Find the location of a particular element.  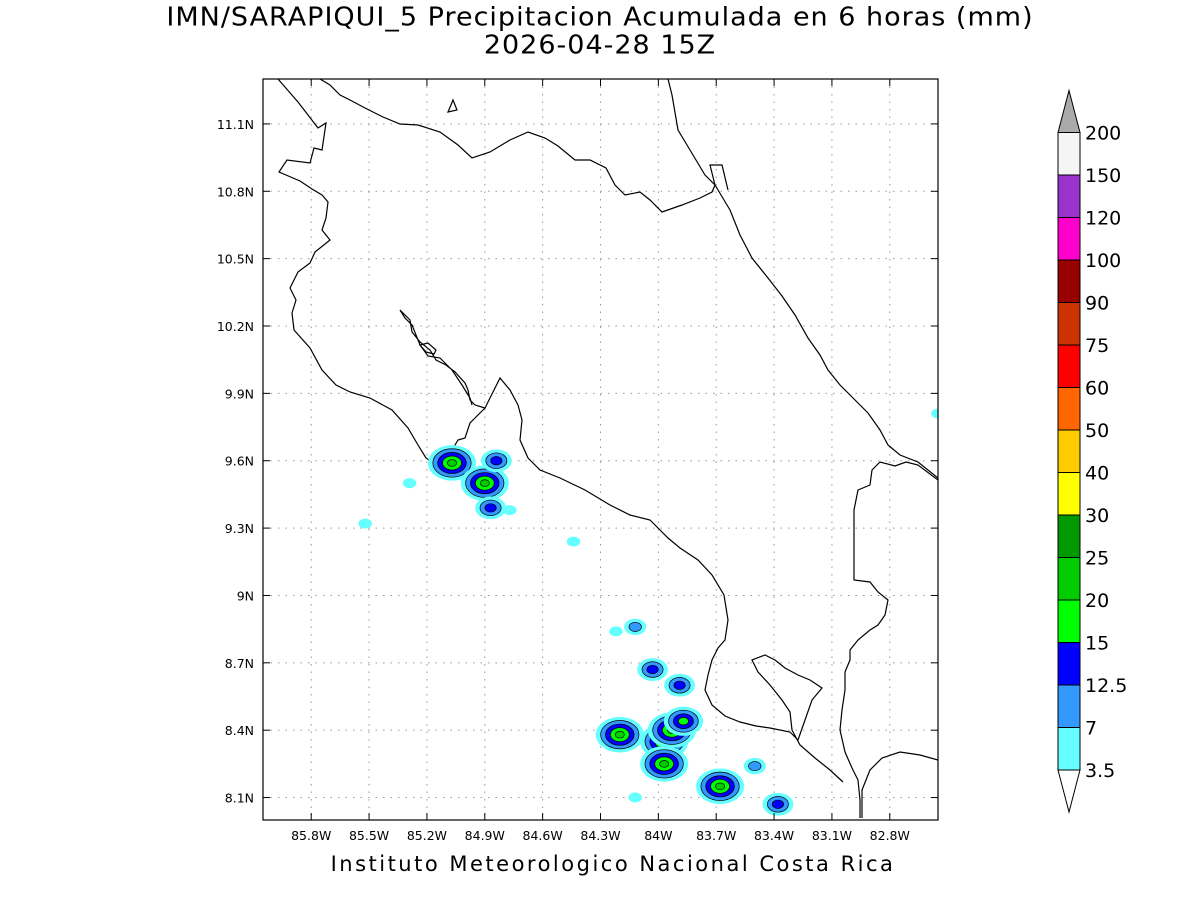

colorbar: 3.5 7 12.5 15 20 25 30 40 50 60 75 90 100 120 150 200 is located at coordinates (1092, 451).